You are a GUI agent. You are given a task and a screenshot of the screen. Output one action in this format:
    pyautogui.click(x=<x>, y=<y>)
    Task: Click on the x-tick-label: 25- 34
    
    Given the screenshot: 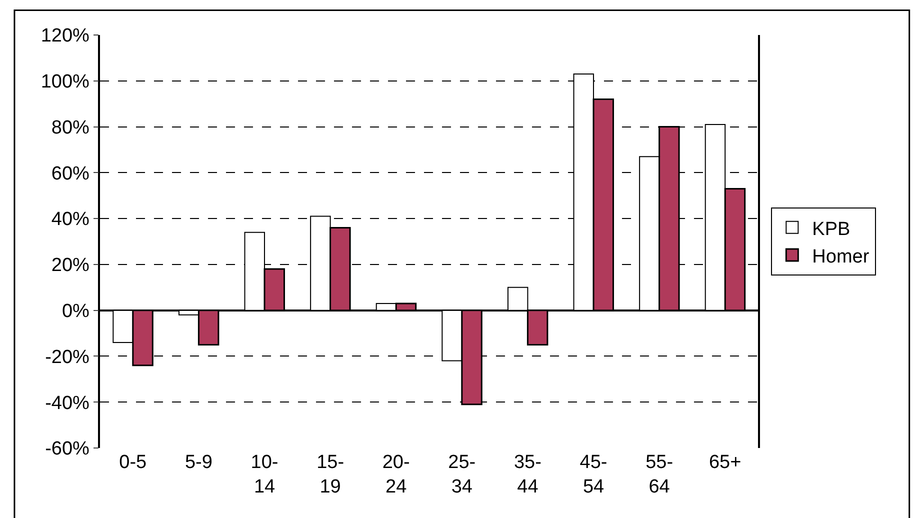 What is the action you would take?
    pyautogui.click(x=462, y=475)
    